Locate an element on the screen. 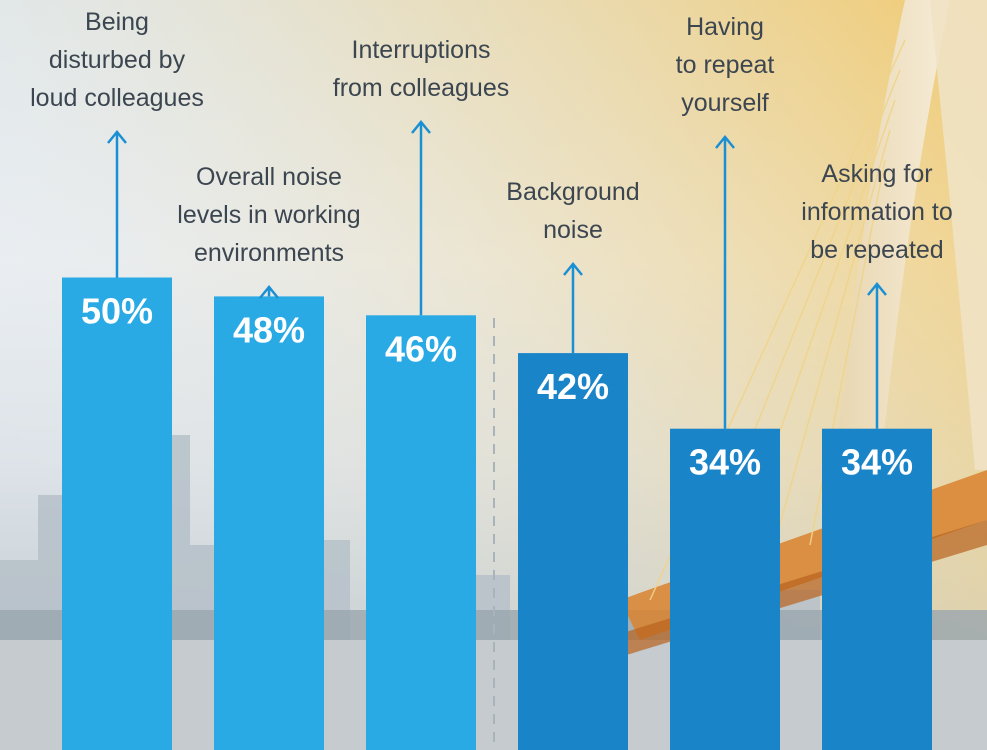 This screenshot has height=750, width=987. value-label-6: 34% is located at coordinates (877, 462).